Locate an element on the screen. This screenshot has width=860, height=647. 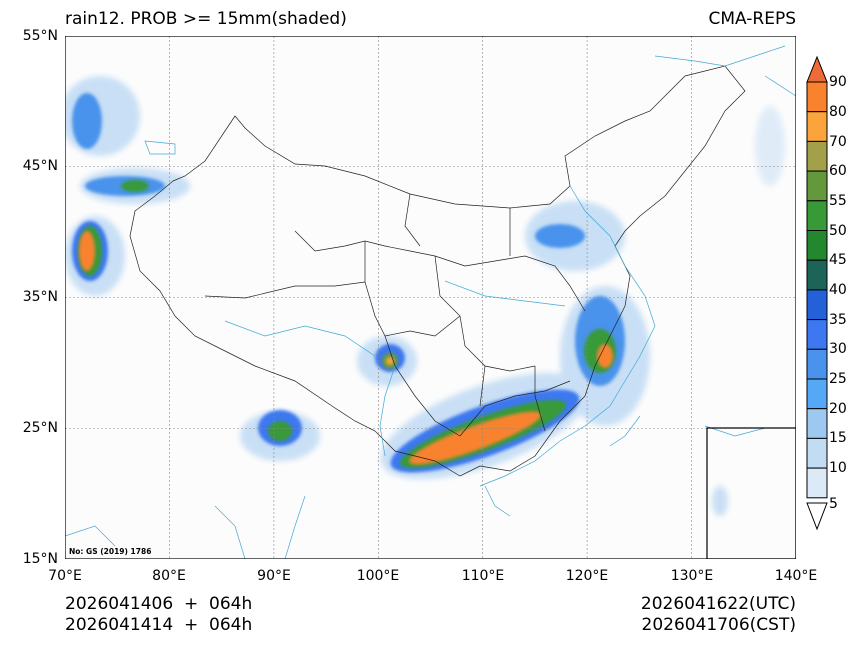
init-time-cst: 2026041414 + 064h is located at coordinates (159, 625).